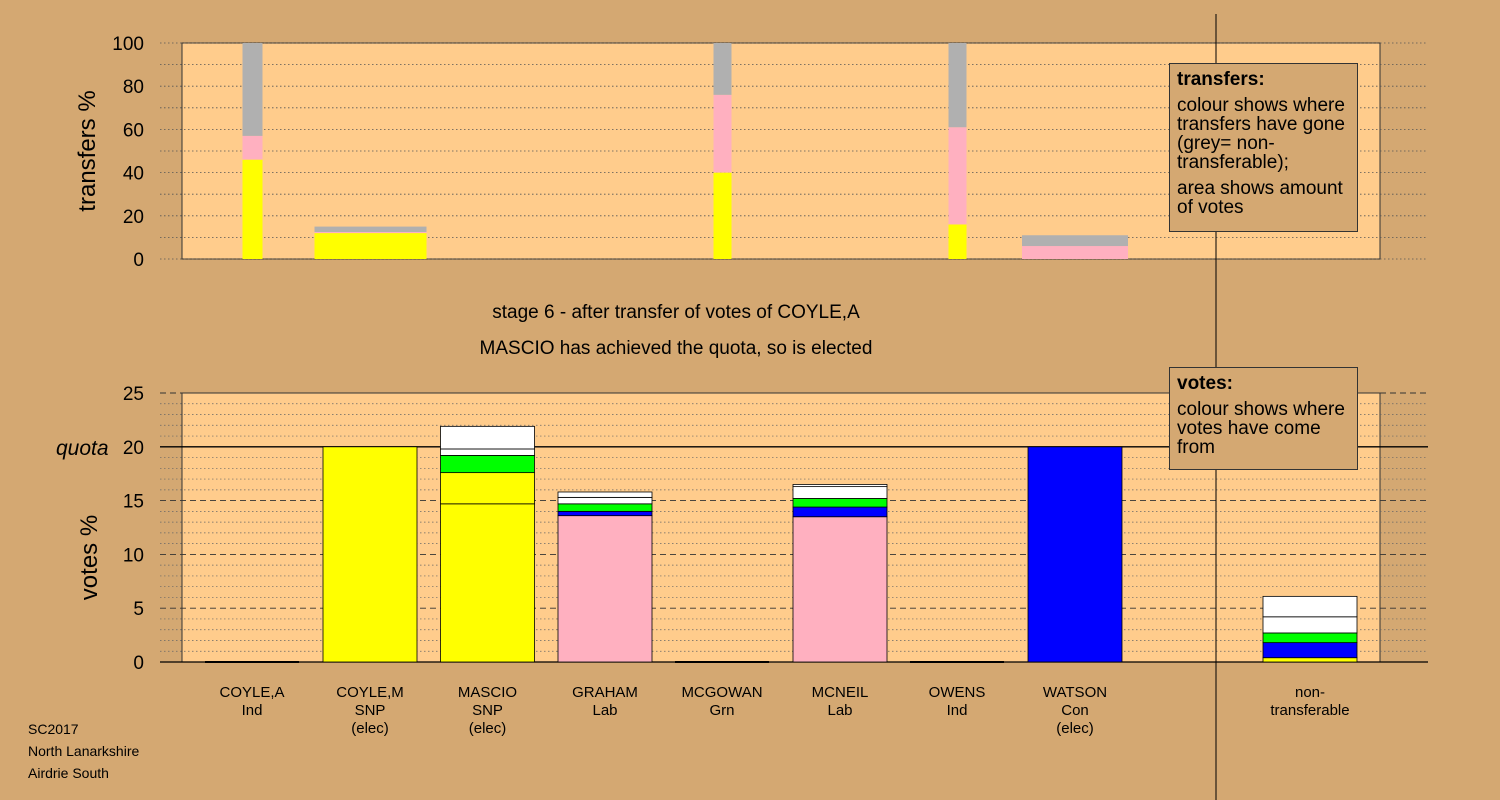 The height and width of the screenshot is (800, 1500). What do you see at coordinates (721, 710) in the screenshot?
I see `candidate-label-party: Grn` at bounding box center [721, 710].